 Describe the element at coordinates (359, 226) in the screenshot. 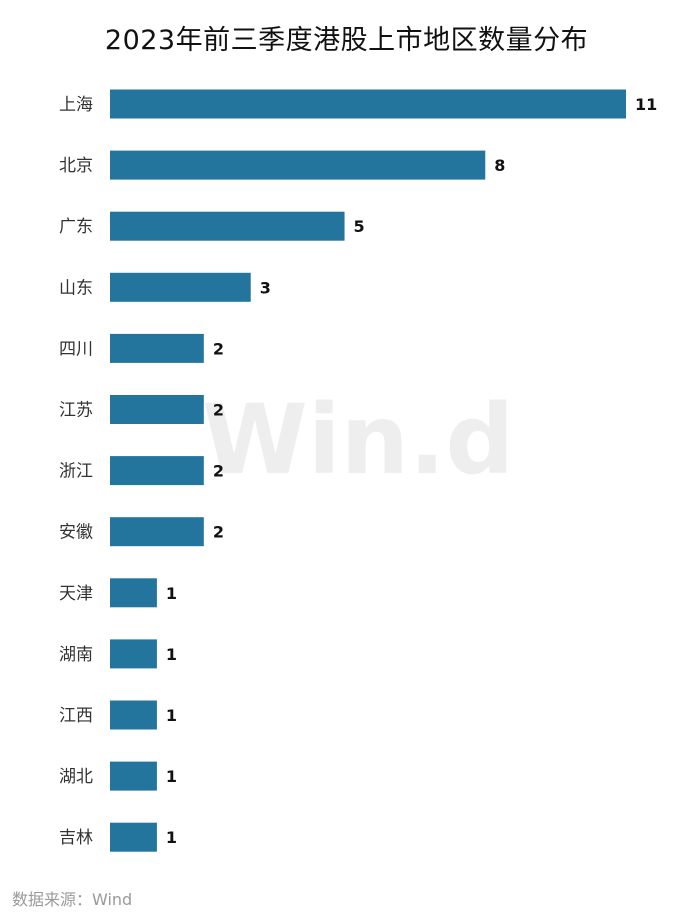

I see `value-label: 5` at that location.